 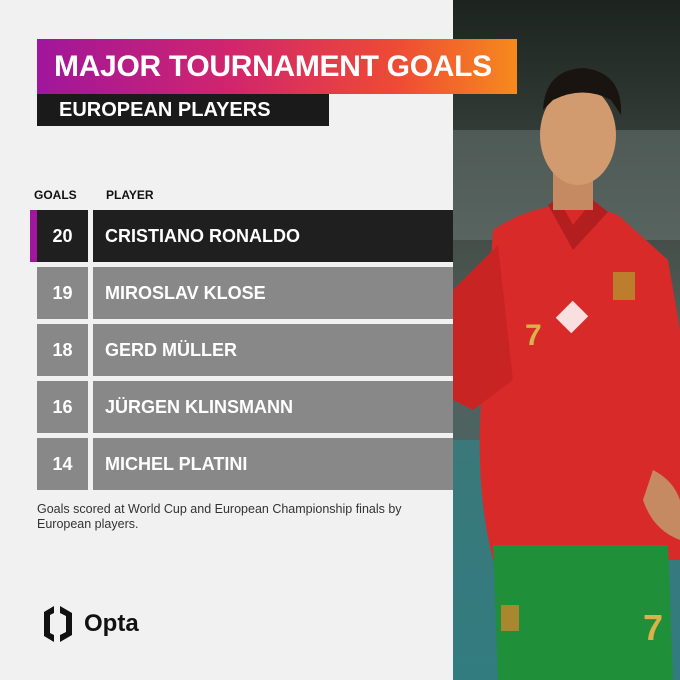 I want to click on player-name: CRISTIANO RONALDO, so click(x=273, y=236).